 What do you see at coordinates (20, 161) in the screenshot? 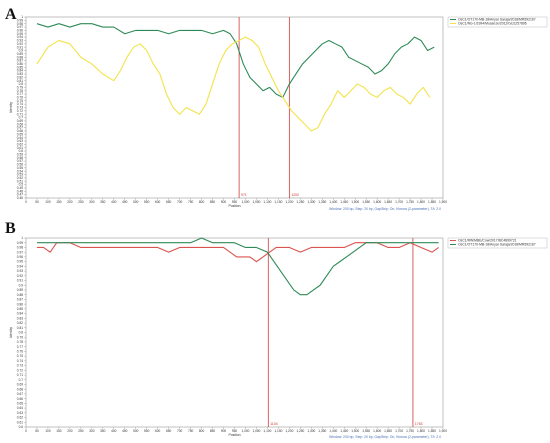
I see `y-tick-label: 0.57` at bounding box center [20, 161].